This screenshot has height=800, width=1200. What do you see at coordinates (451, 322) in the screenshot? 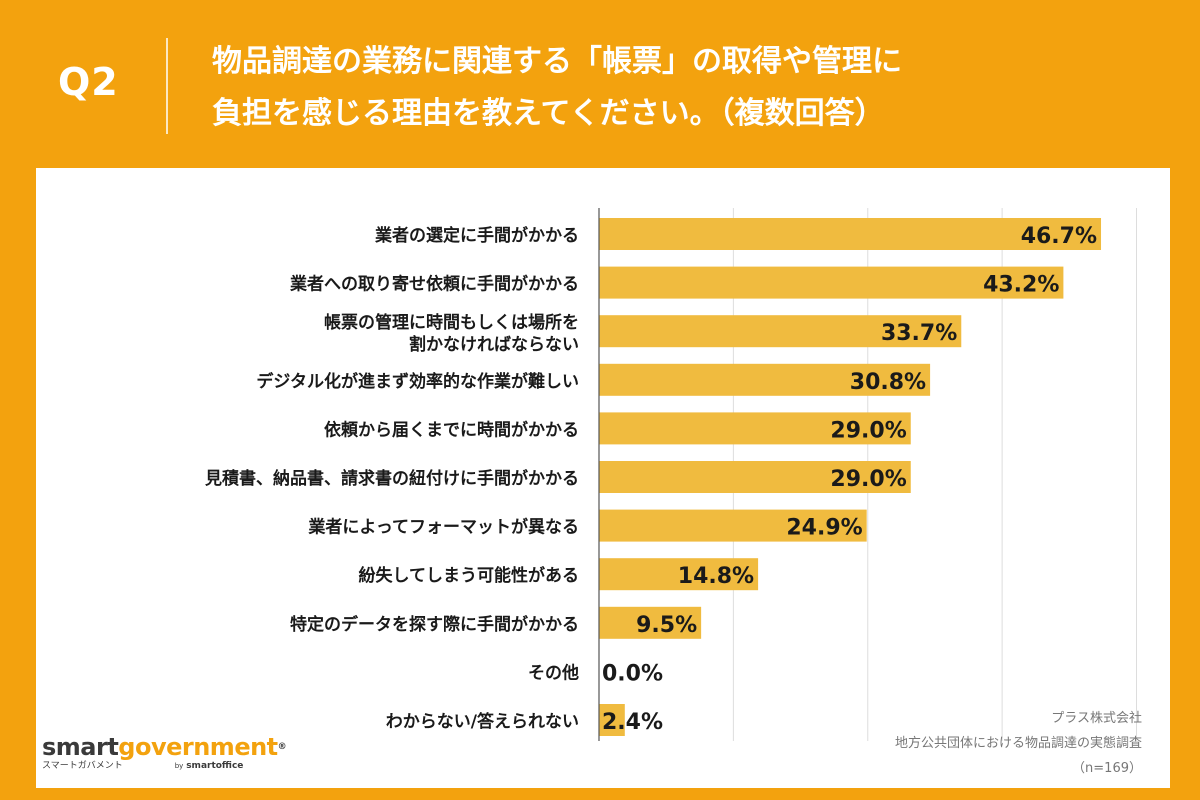
I see `category-label: 帳票の管理に時間もしくは場所を` at bounding box center [451, 322].